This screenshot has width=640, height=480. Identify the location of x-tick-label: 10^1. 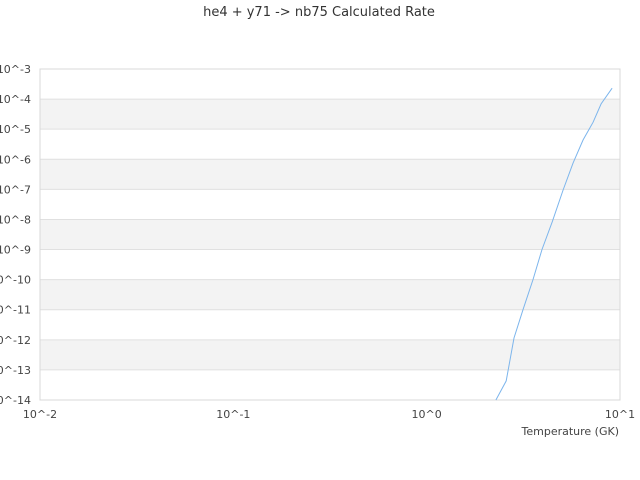
(620, 414).